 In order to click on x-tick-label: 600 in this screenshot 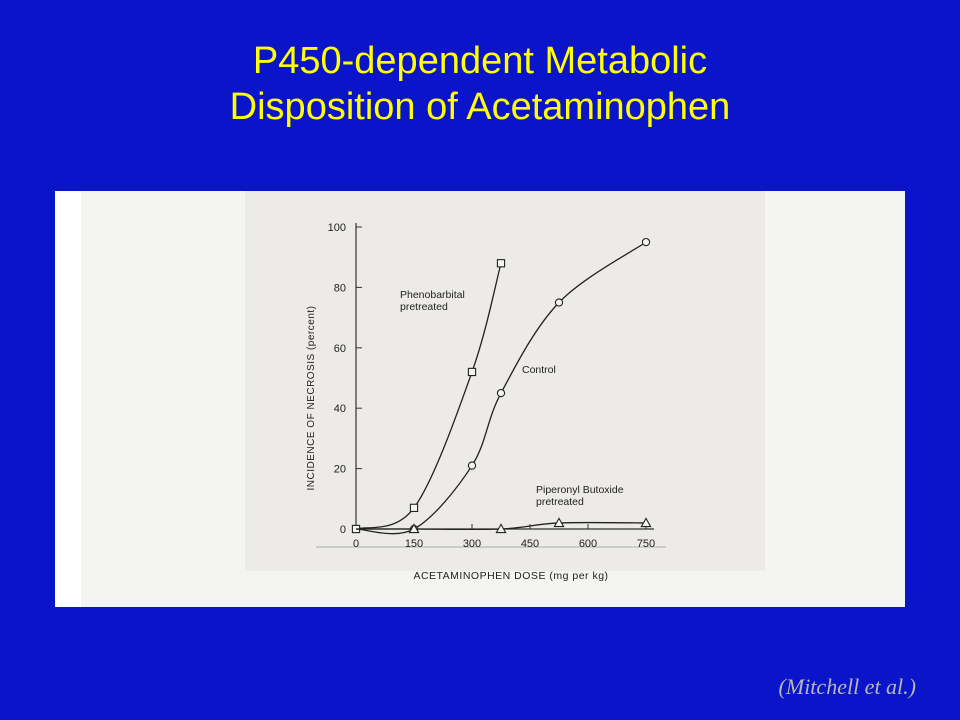, I will do `click(588, 544)`.